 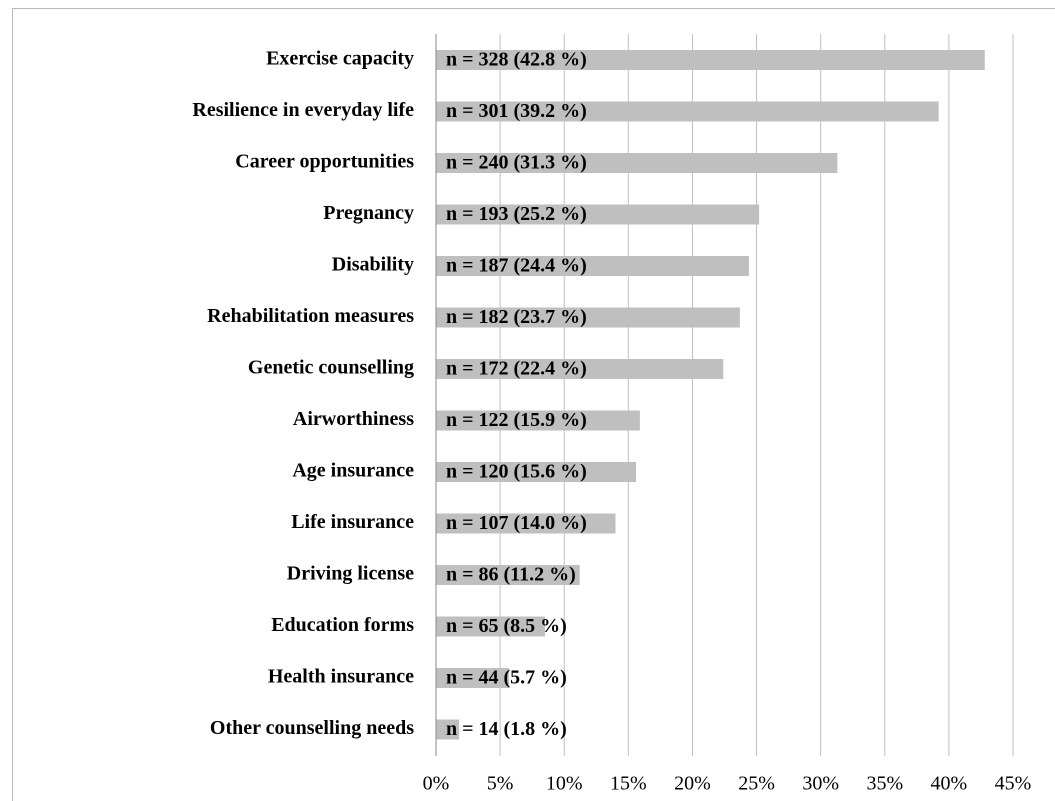 I want to click on data-label: n = 193 (25.2 %), so click(x=516, y=214).